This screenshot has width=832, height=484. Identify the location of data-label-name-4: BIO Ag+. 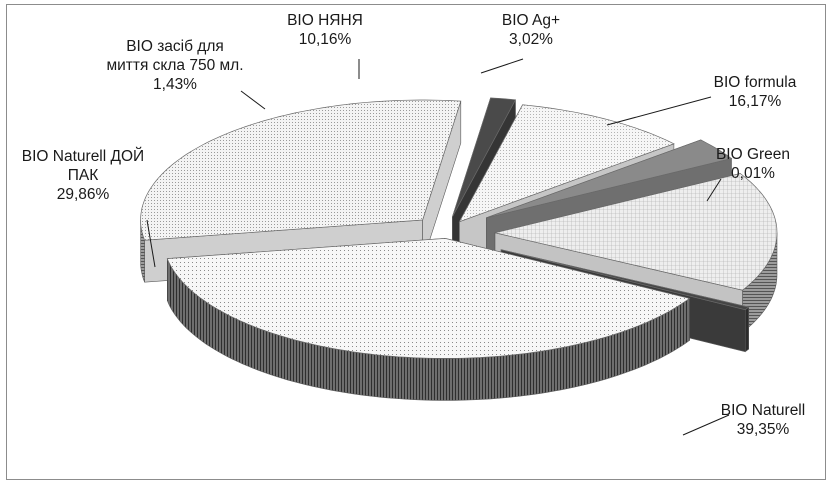
(531, 20).